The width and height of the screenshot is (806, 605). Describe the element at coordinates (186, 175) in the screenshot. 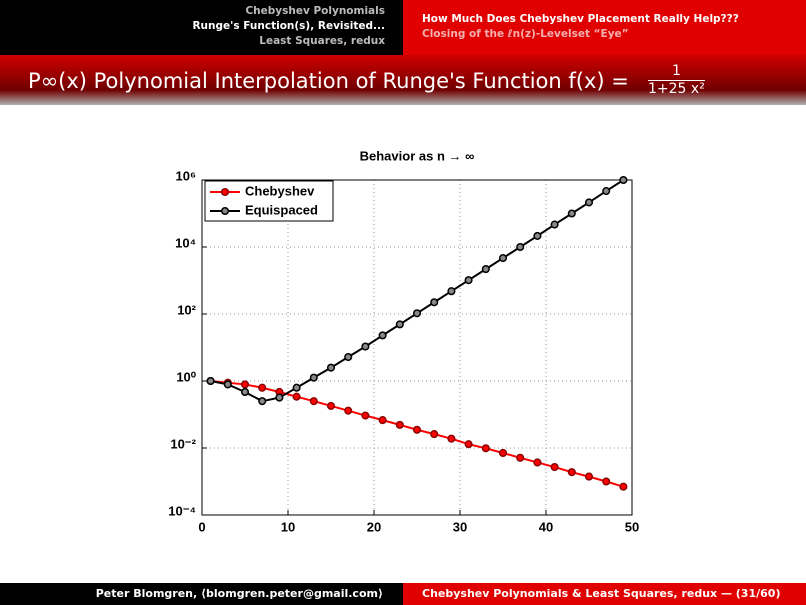

I see `y-tick-label: 10⁶` at that location.